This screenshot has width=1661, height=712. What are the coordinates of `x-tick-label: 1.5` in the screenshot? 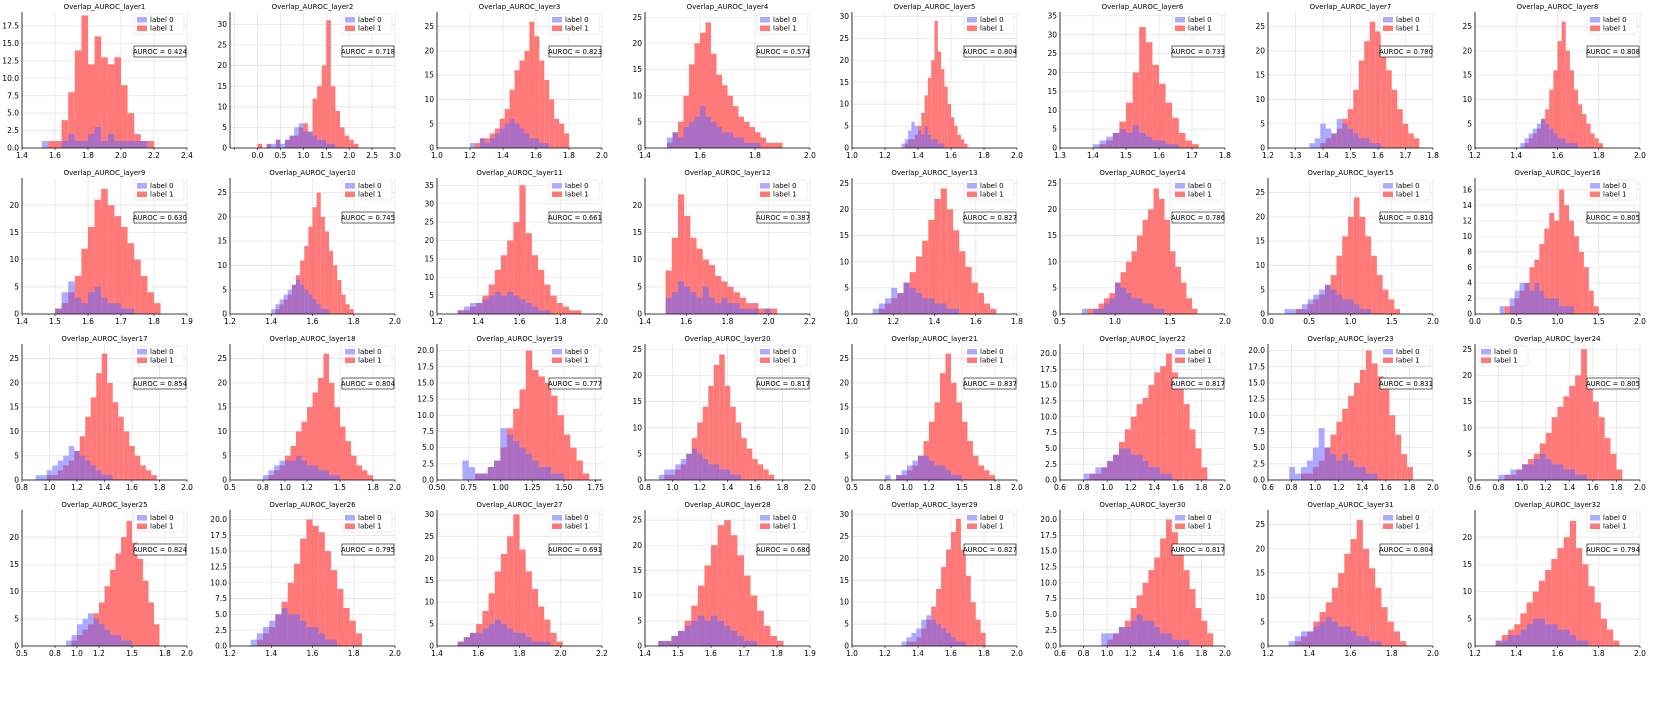 It's located at (1350, 155).